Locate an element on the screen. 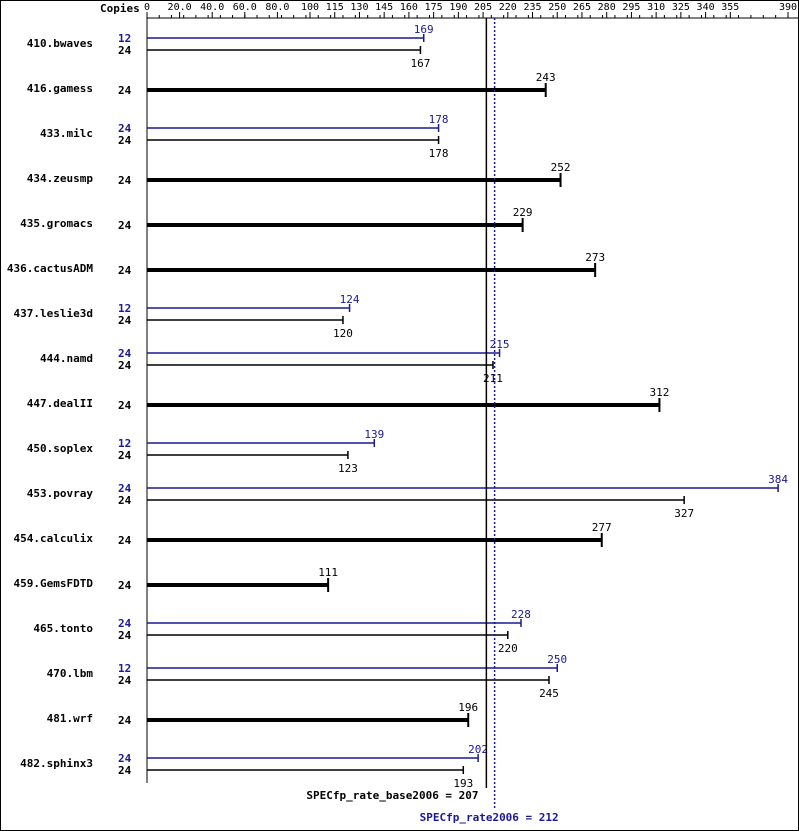  benchmark-label: 434.zeusmp is located at coordinates (60, 178).